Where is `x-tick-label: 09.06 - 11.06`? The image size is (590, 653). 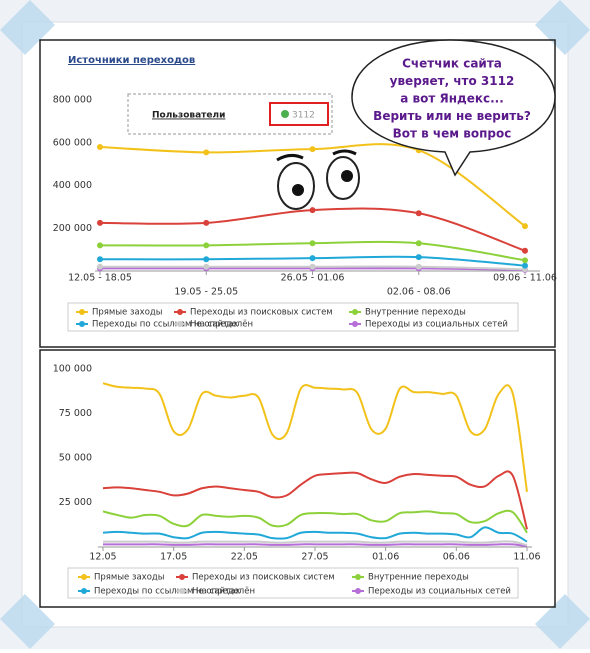
x-tick-label: 09.06 - 11.06 is located at coordinates (525, 278).